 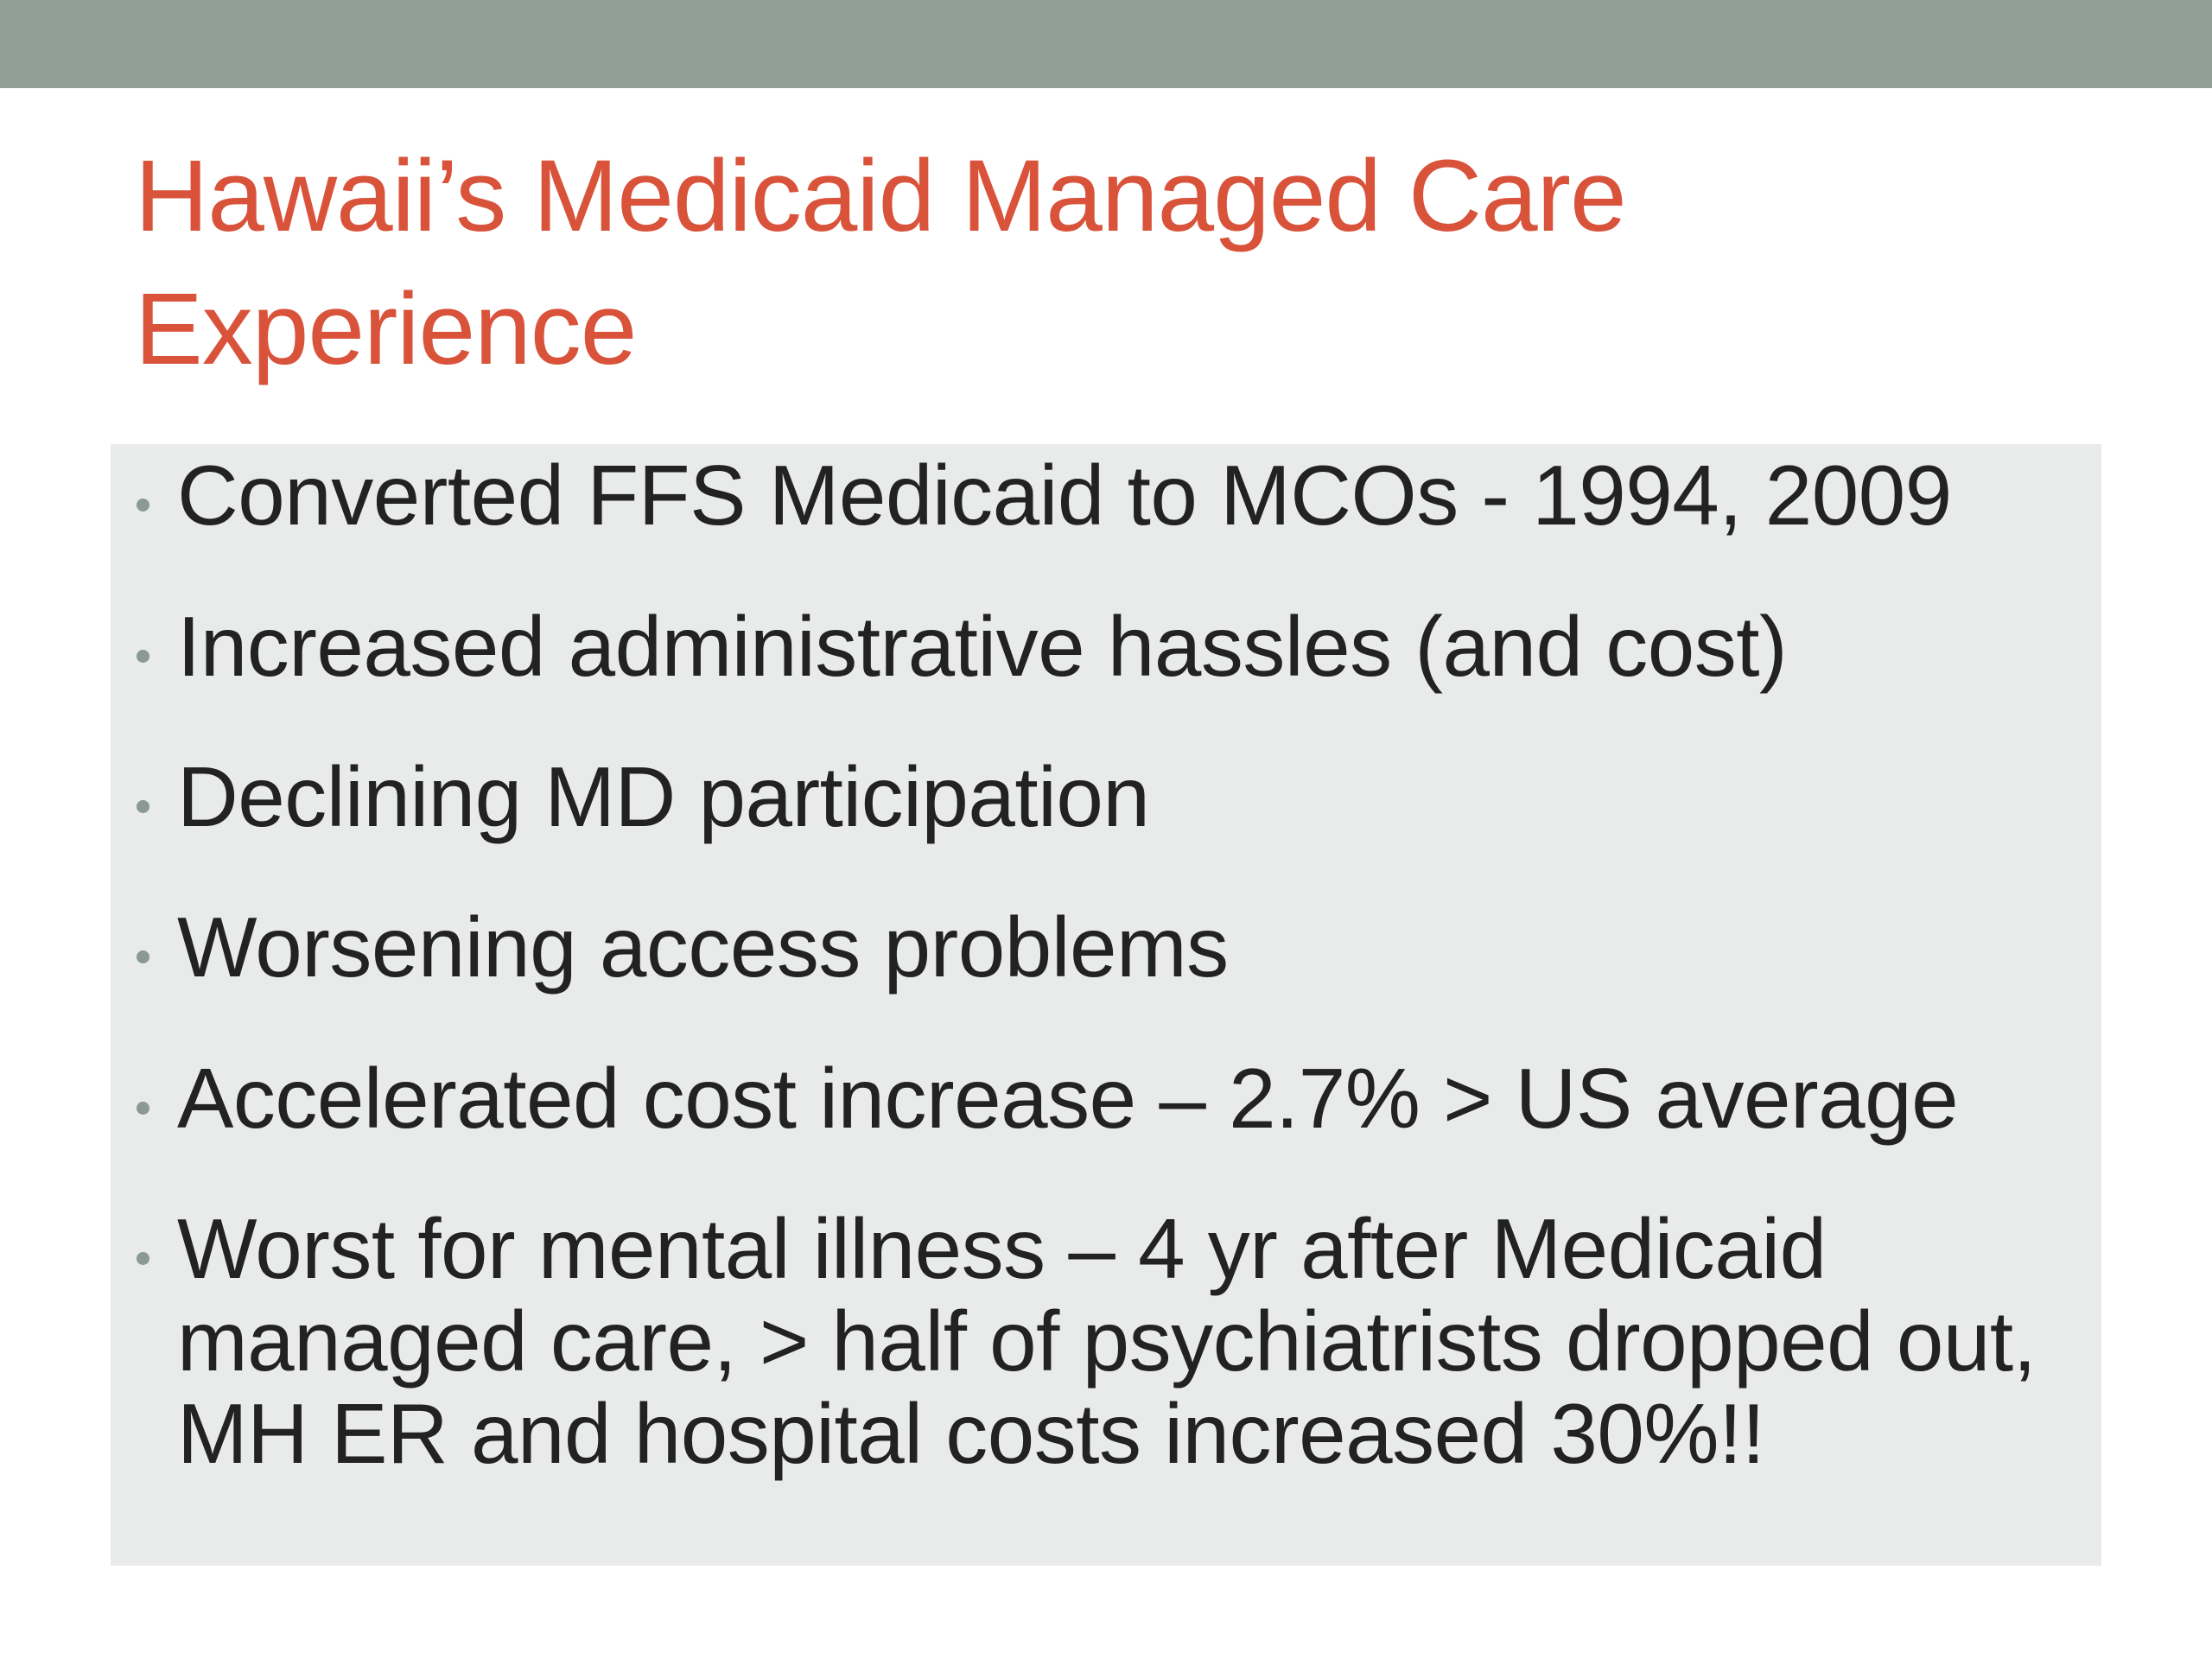 I want to click on bullet-text: Declining MD participation, so click(x=663, y=796).